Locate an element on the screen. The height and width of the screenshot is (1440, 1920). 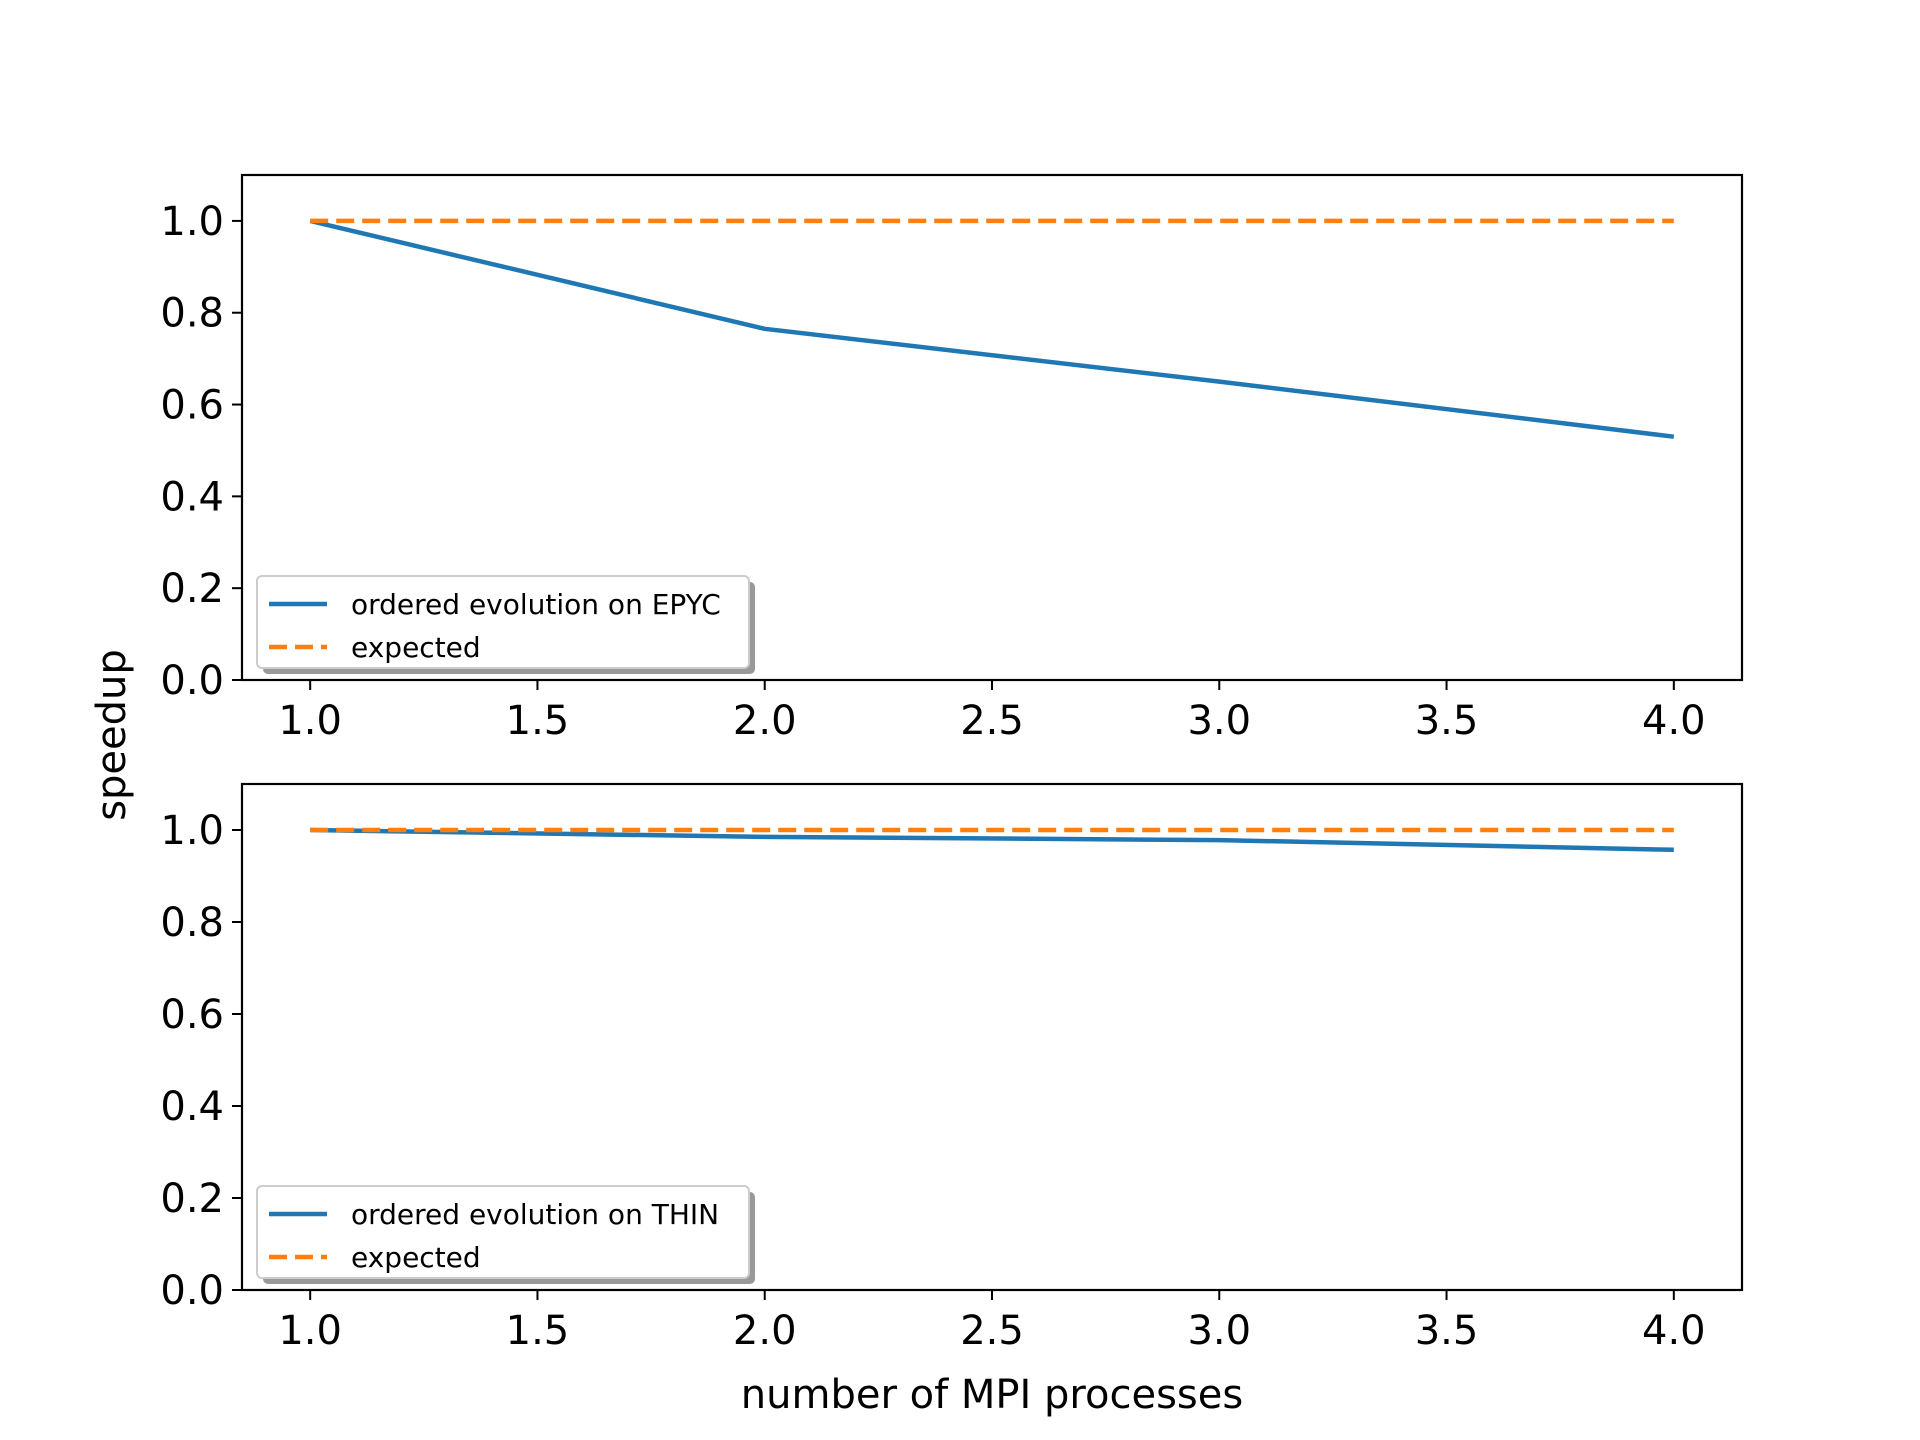
legend-label-measured: ordered evolution on EPYC is located at coordinates (536, 604).